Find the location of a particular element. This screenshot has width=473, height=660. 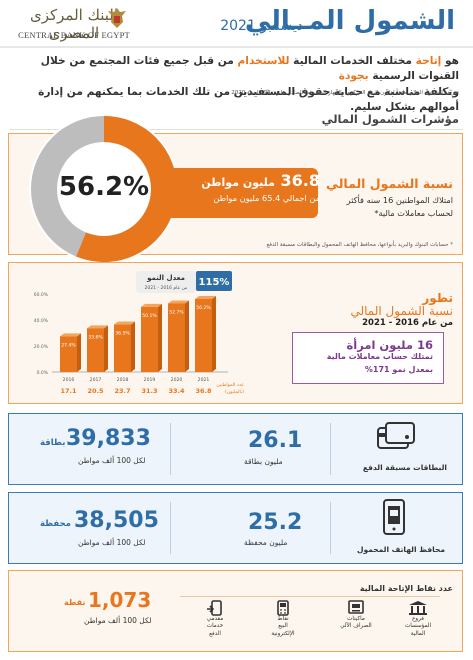

y-tick-label: 20.0% is located at coordinates (41, 347).